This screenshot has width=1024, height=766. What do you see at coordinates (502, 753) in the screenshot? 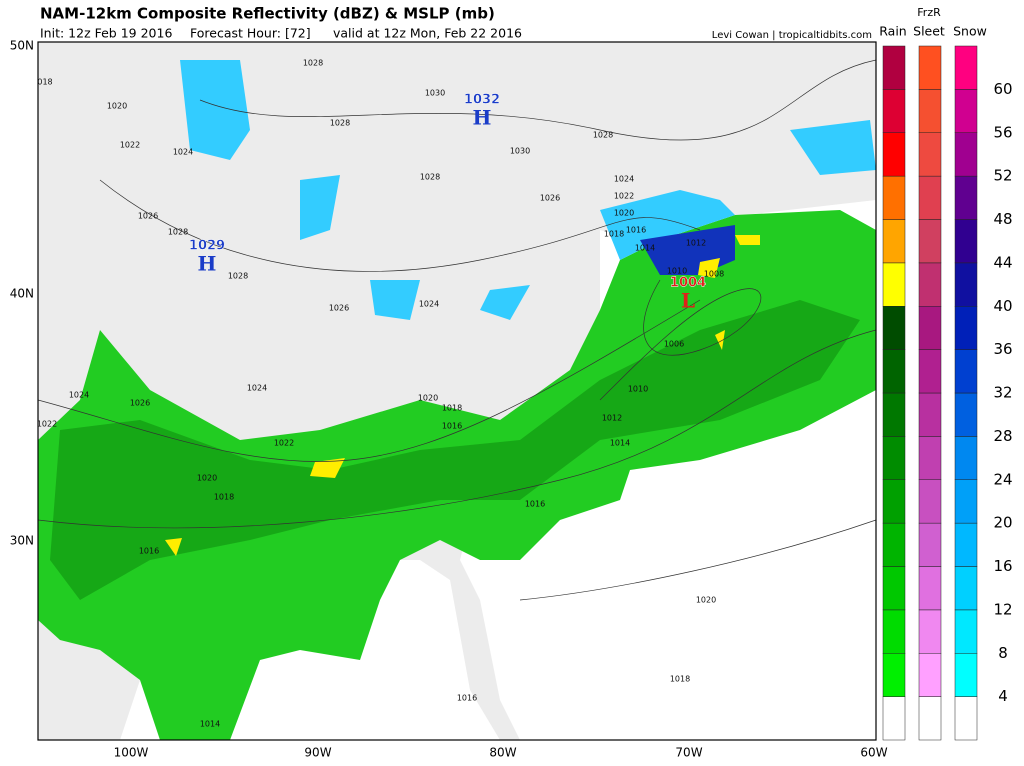
I see `lon-label: 80W` at bounding box center [502, 753].